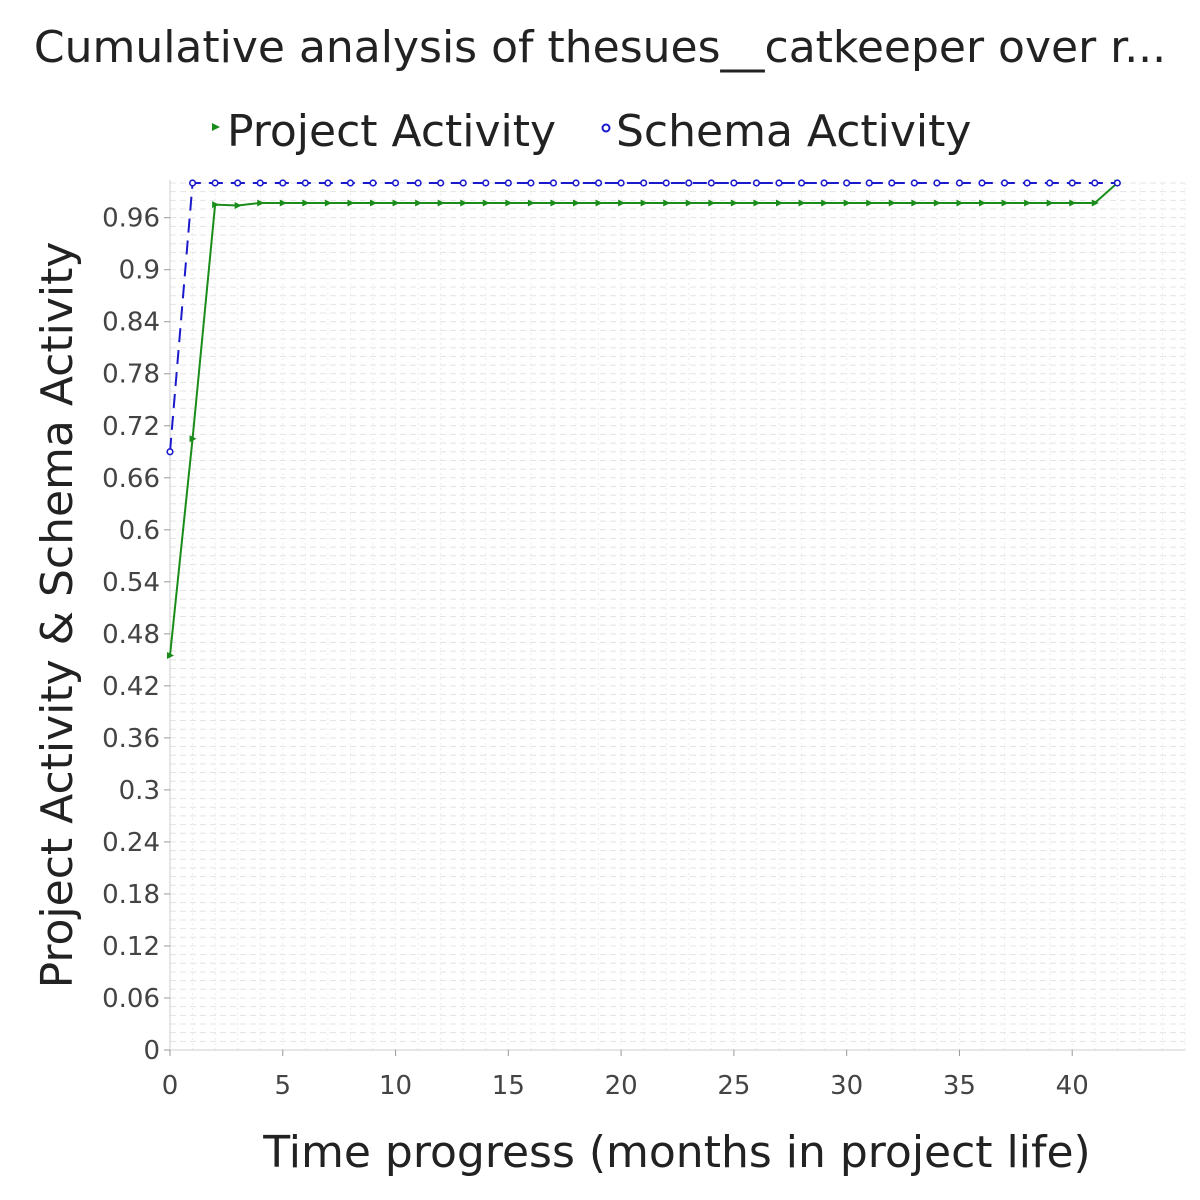 The height and width of the screenshot is (1200, 1200). What do you see at coordinates (131, 947) in the screenshot?
I see `y-tick-label: 0.12` at bounding box center [131, 947].